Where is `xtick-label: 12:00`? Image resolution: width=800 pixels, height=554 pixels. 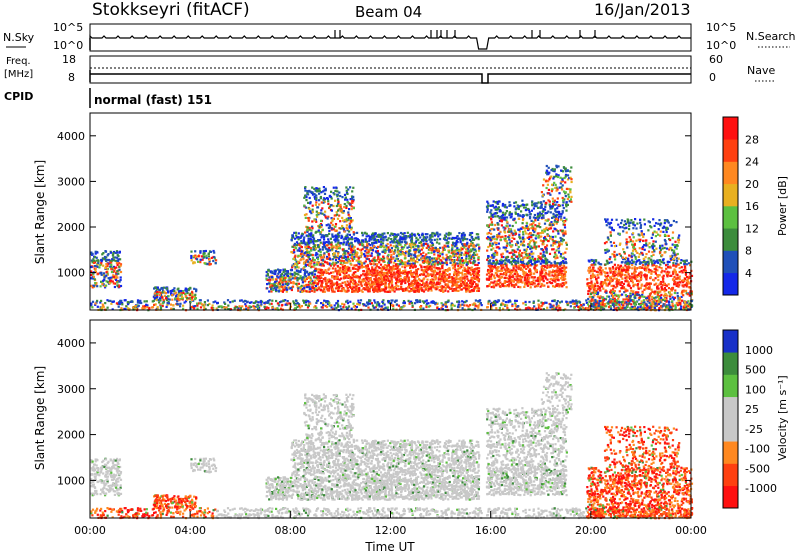
xtick-label: 12:00 is located at coordinates (391, 530).